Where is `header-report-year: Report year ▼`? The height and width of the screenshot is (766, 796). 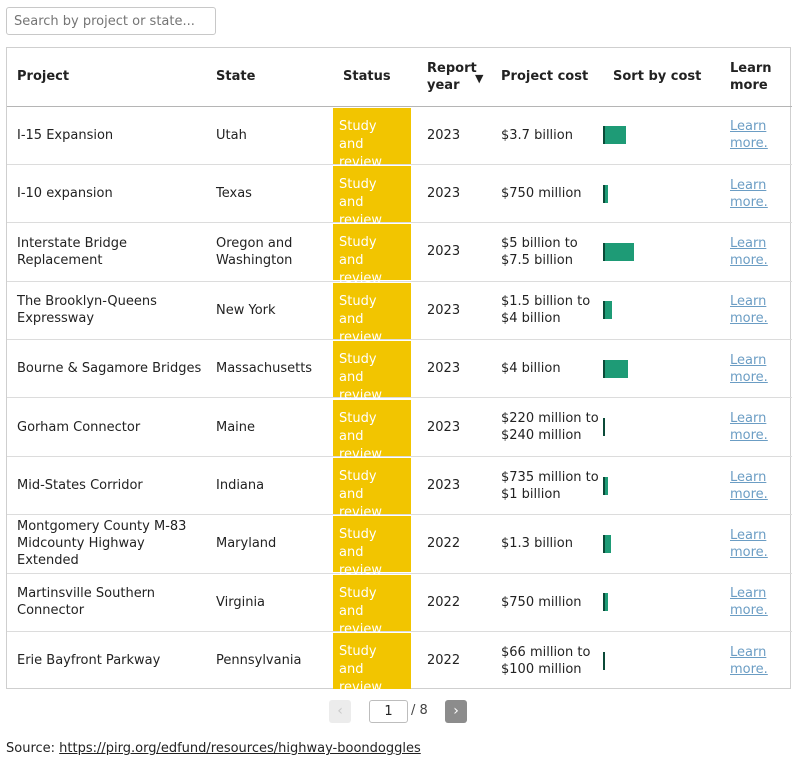 header-report-year: Report year ▼ is located at coordinates (454, 77).